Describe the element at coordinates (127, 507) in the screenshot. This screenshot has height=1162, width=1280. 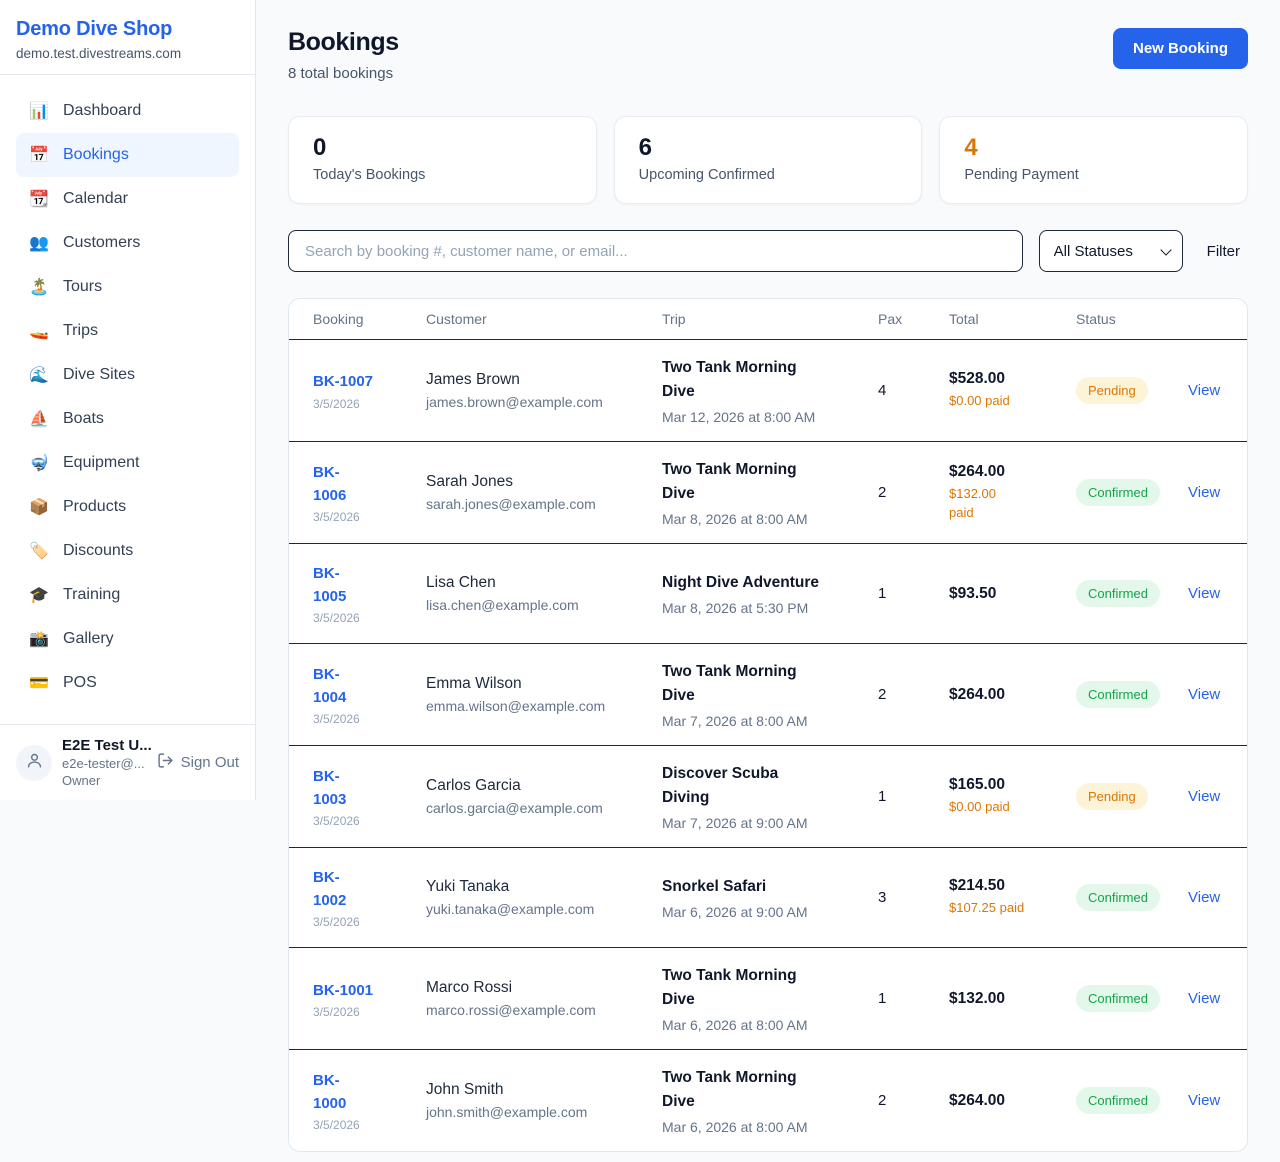
I see `sidebar-item-products: 📦 Products` at that location.